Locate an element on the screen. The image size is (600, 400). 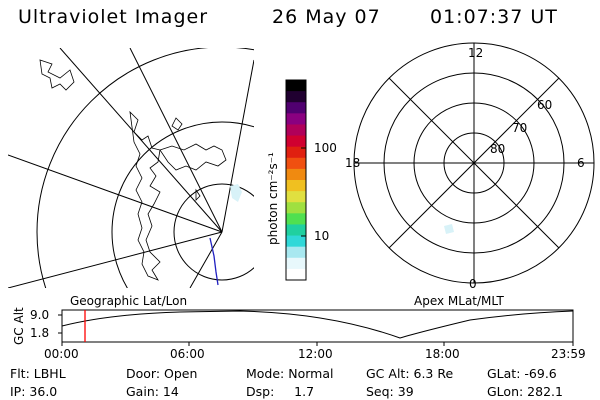
mlt-label-right: 6 is located at coordinates (581, 163).